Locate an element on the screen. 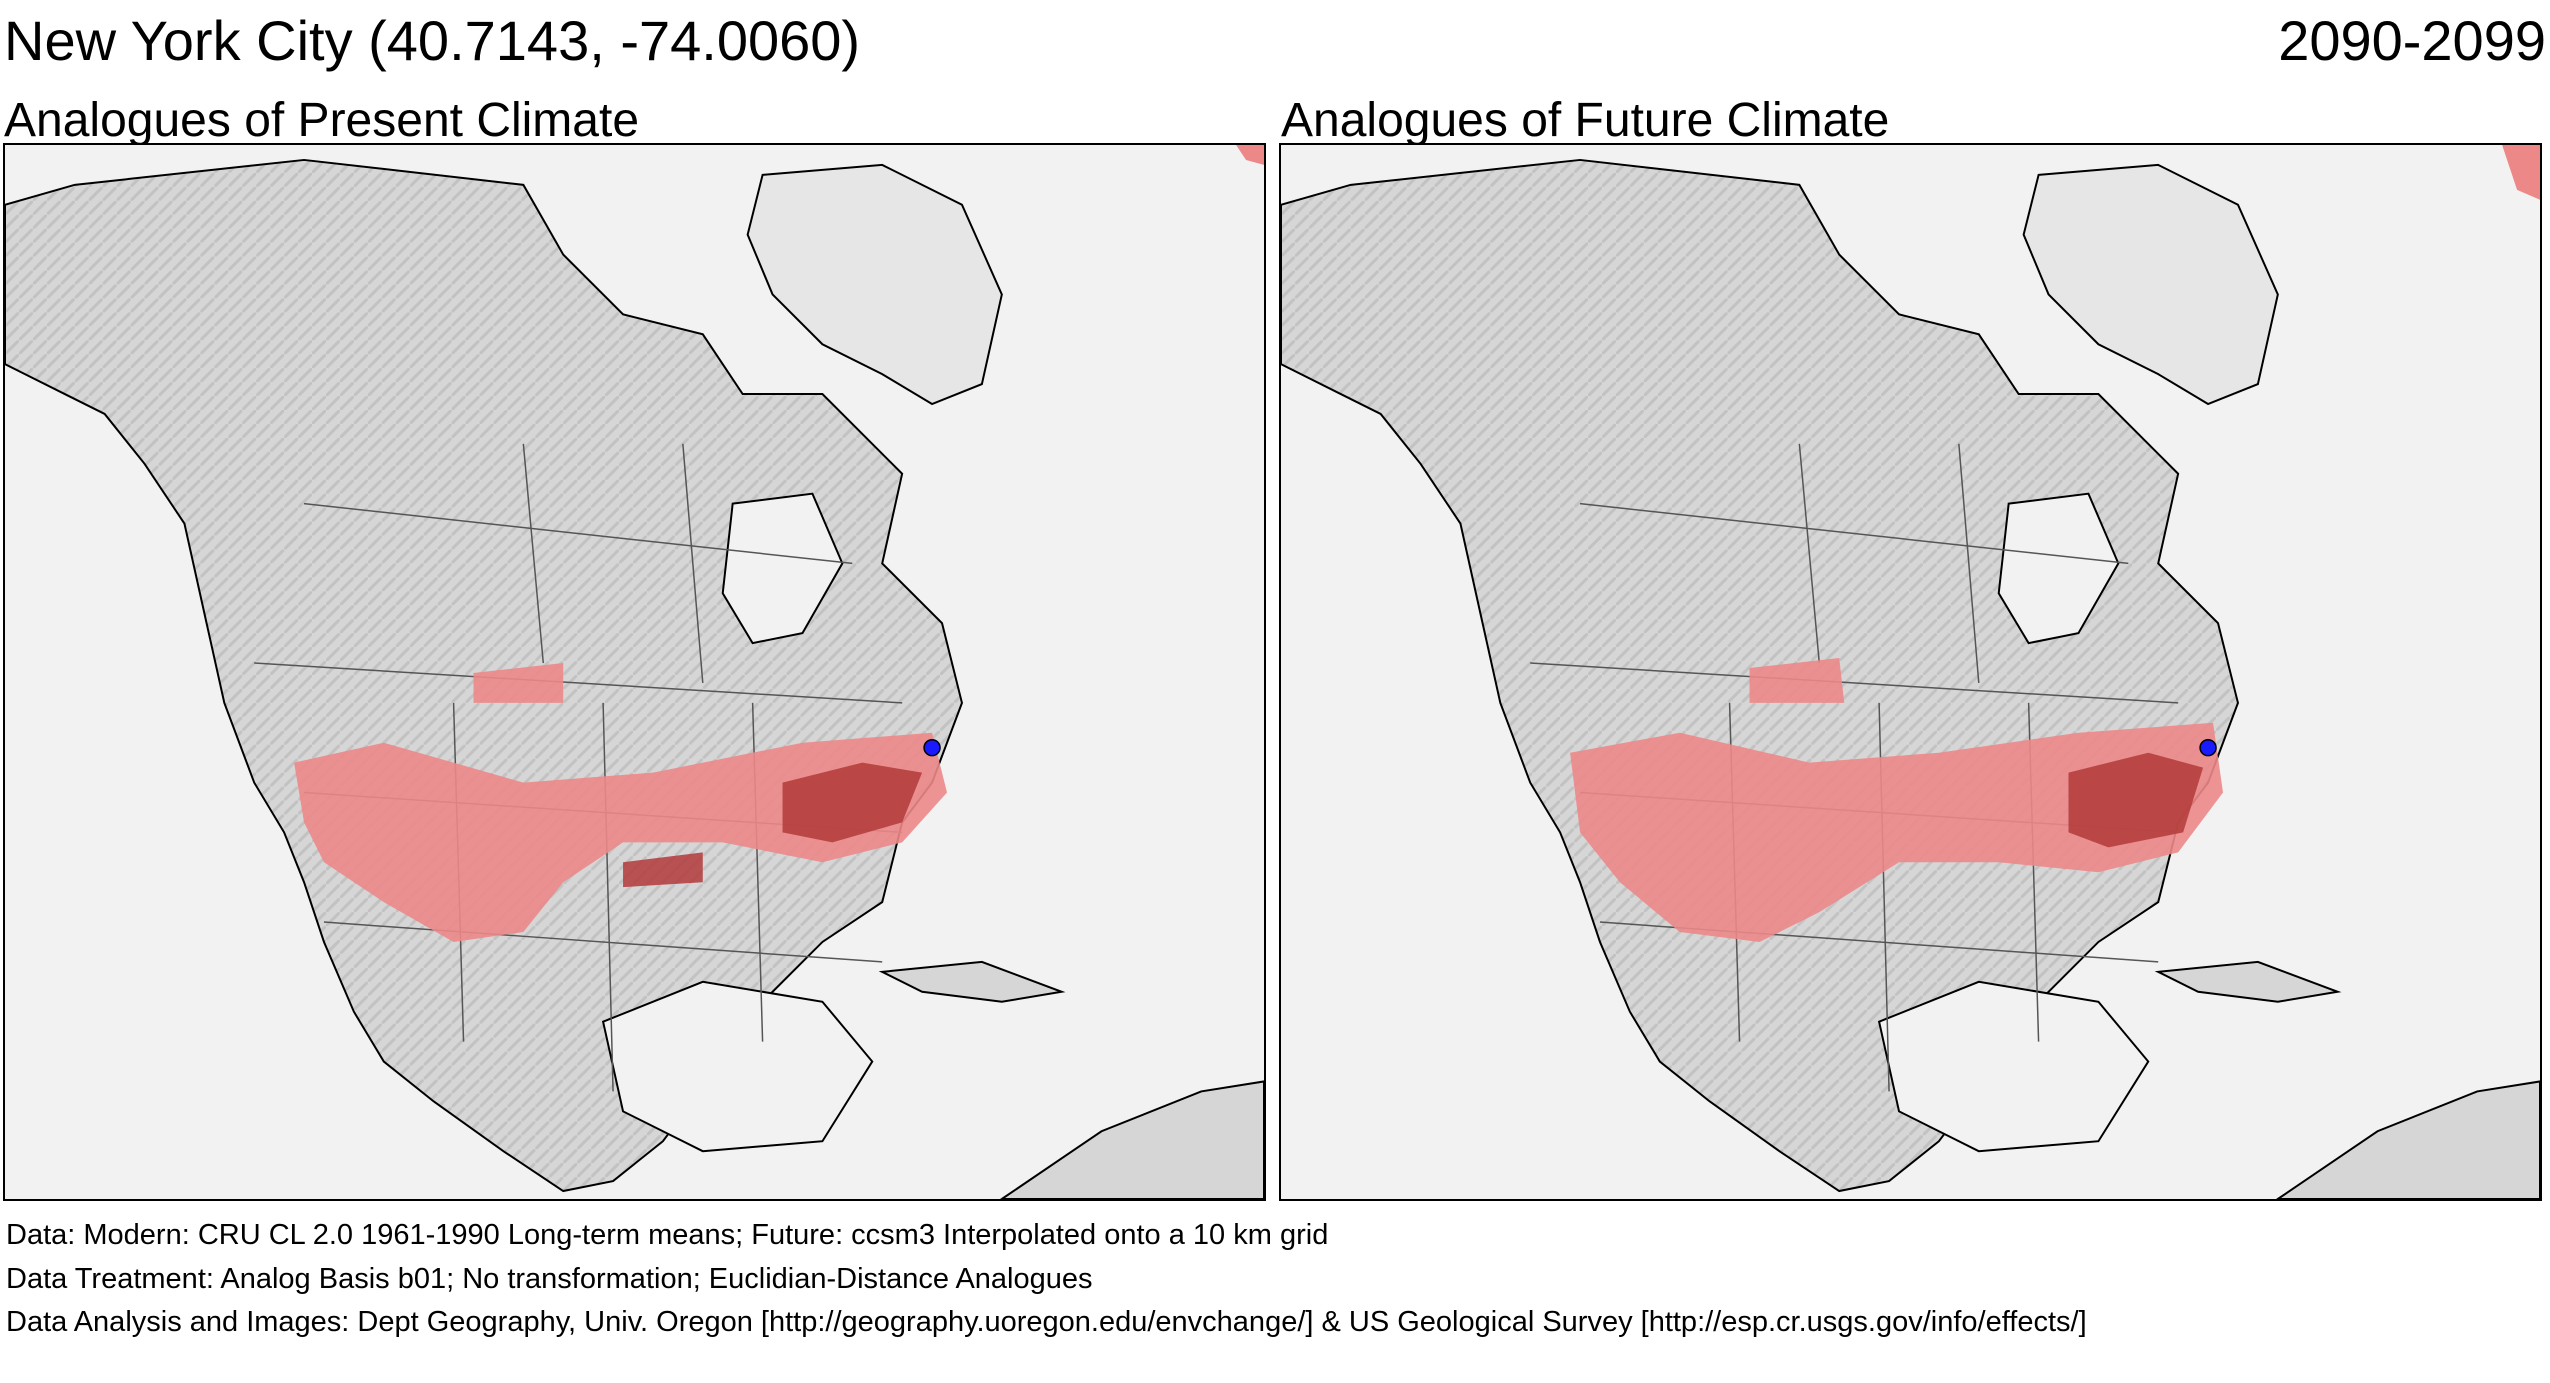 This screenshot has height=1383, width=2550. page-title: New York City (40.7143, -74.0060) is located at coordinates (432, 40).